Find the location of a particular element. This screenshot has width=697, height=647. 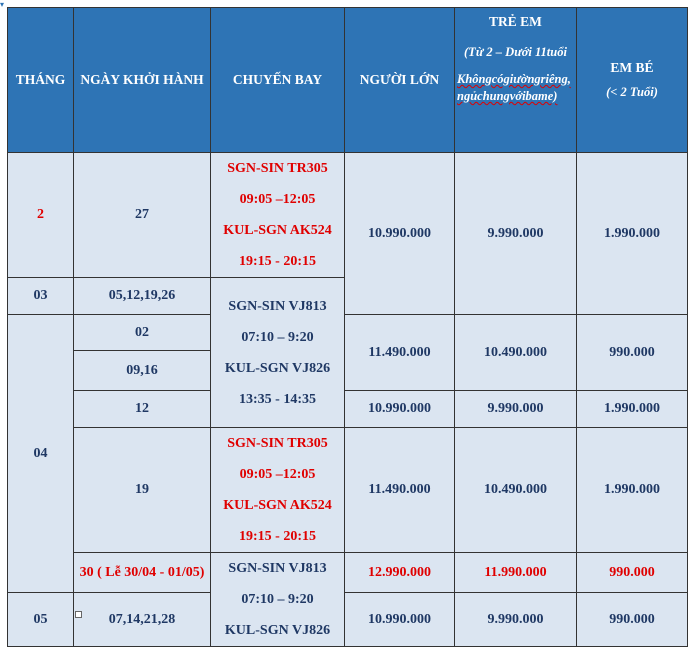

header-child-range: (Từ 2 – Dưới 11tuổi is located at coordinates (515, 52).